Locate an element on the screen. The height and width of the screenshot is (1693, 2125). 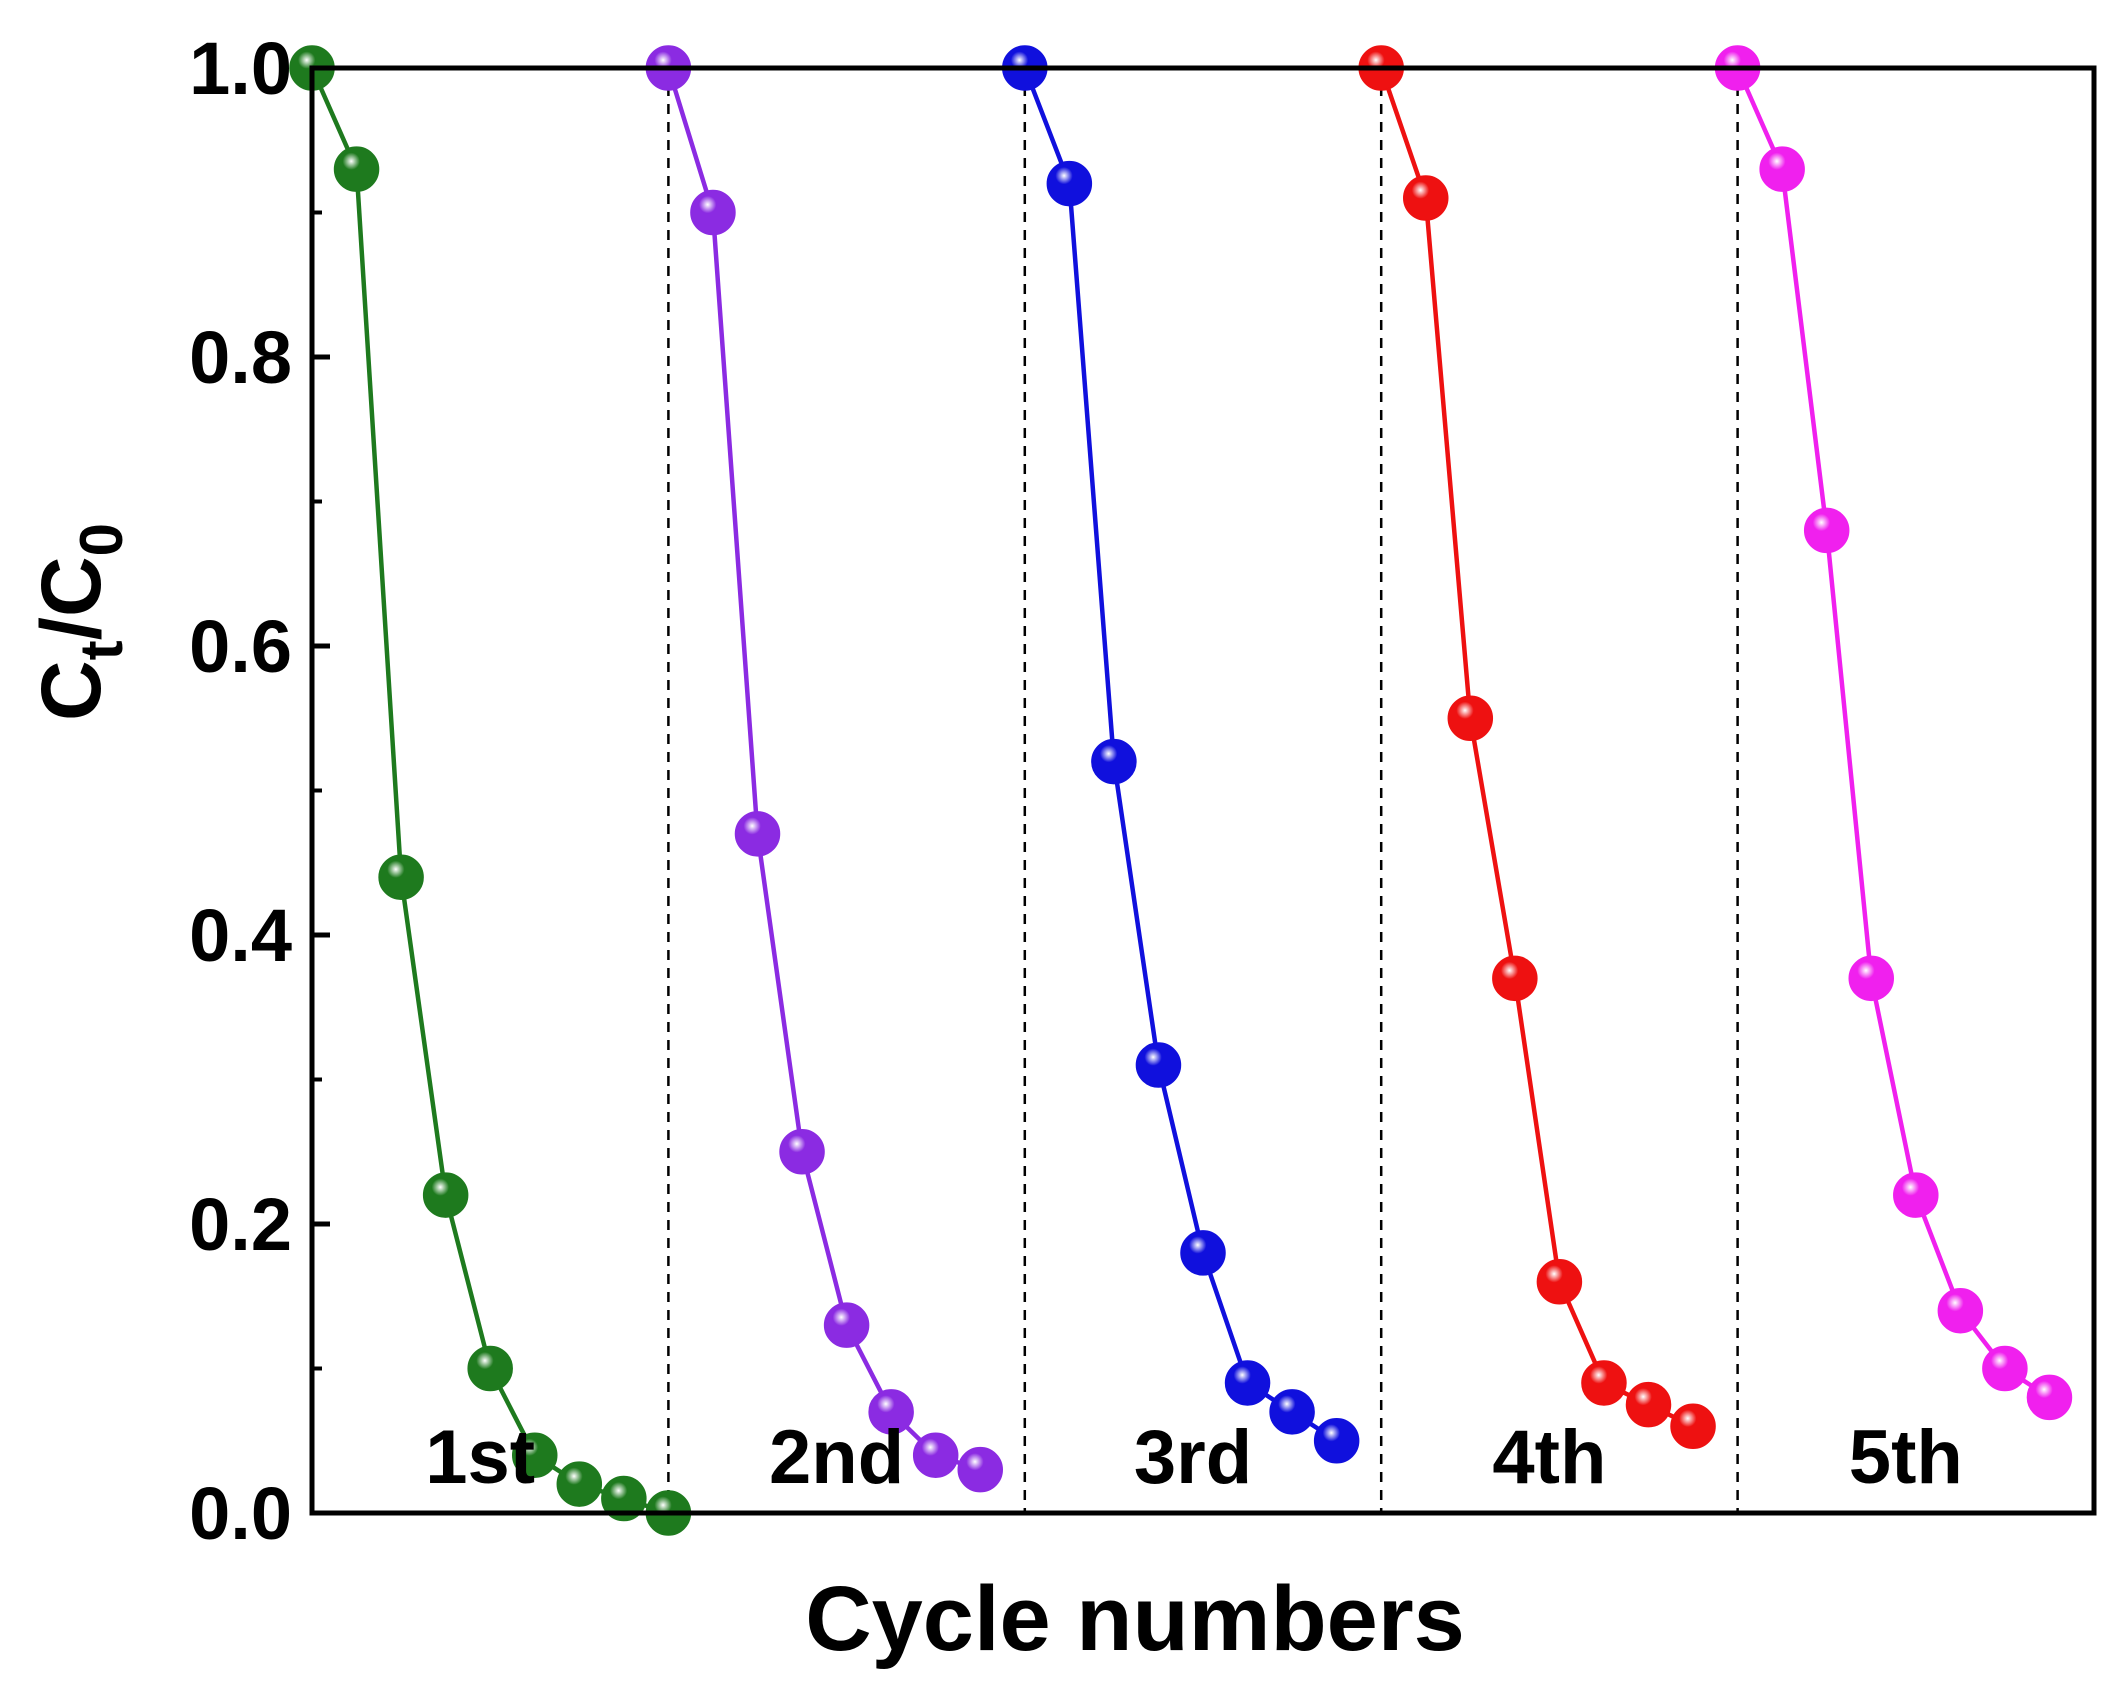
cycle-label-3rd: 3rd is located at coordinates (1193, 1457).